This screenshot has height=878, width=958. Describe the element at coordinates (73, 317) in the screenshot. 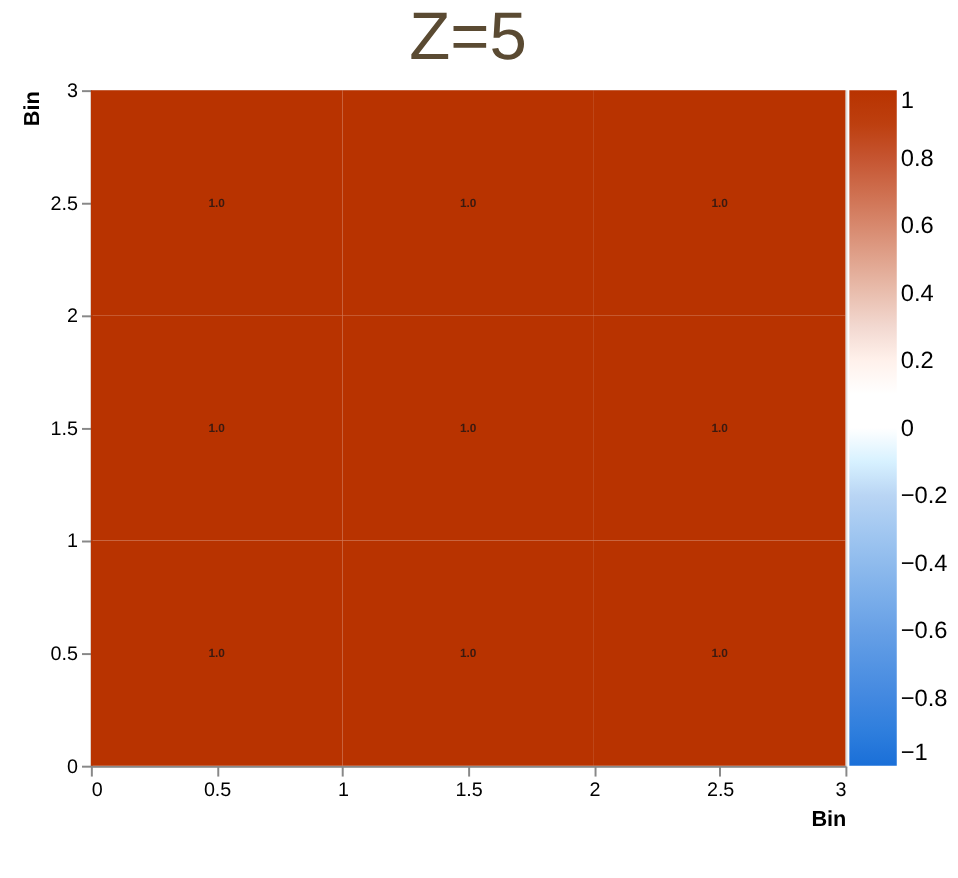

I see `y-tick-label: 2` at that location.